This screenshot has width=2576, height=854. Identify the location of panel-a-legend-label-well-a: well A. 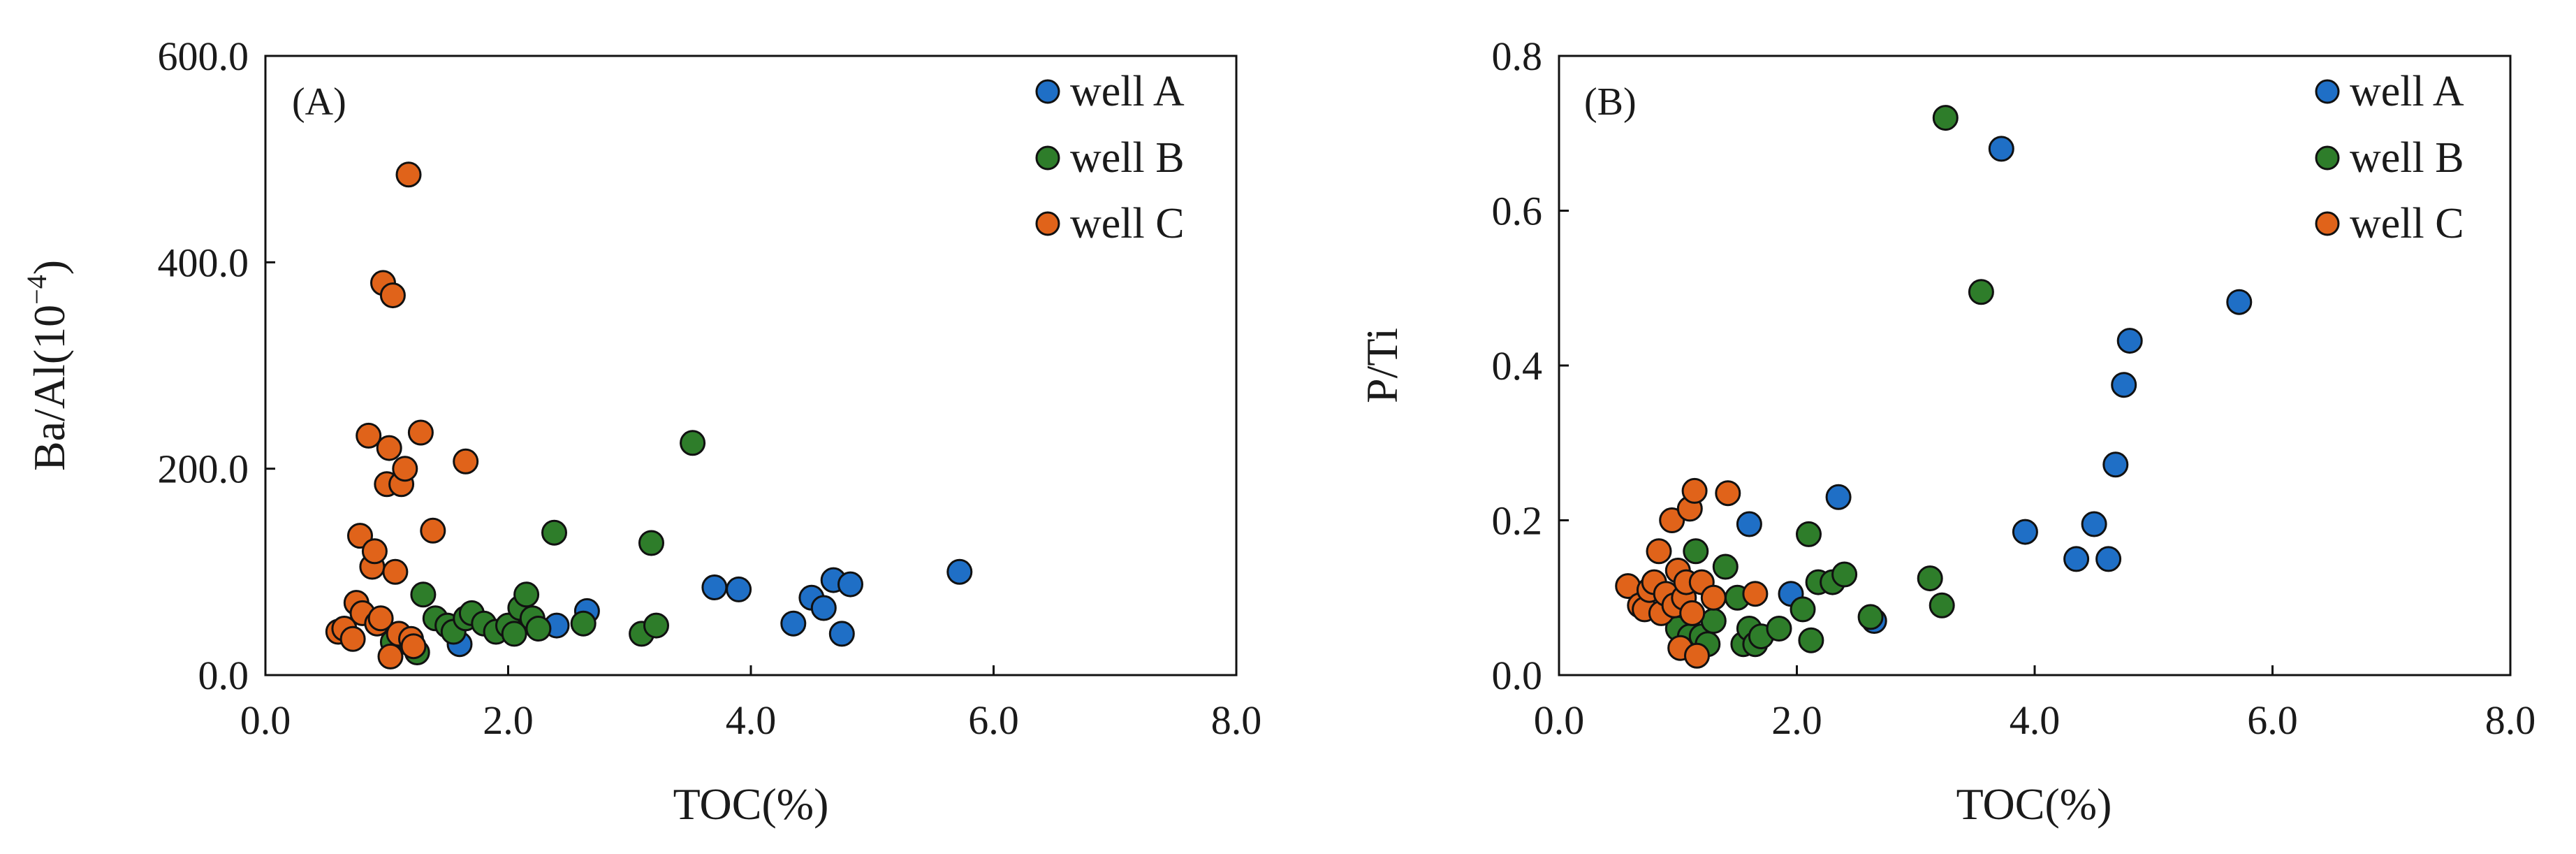
(1127, 91).